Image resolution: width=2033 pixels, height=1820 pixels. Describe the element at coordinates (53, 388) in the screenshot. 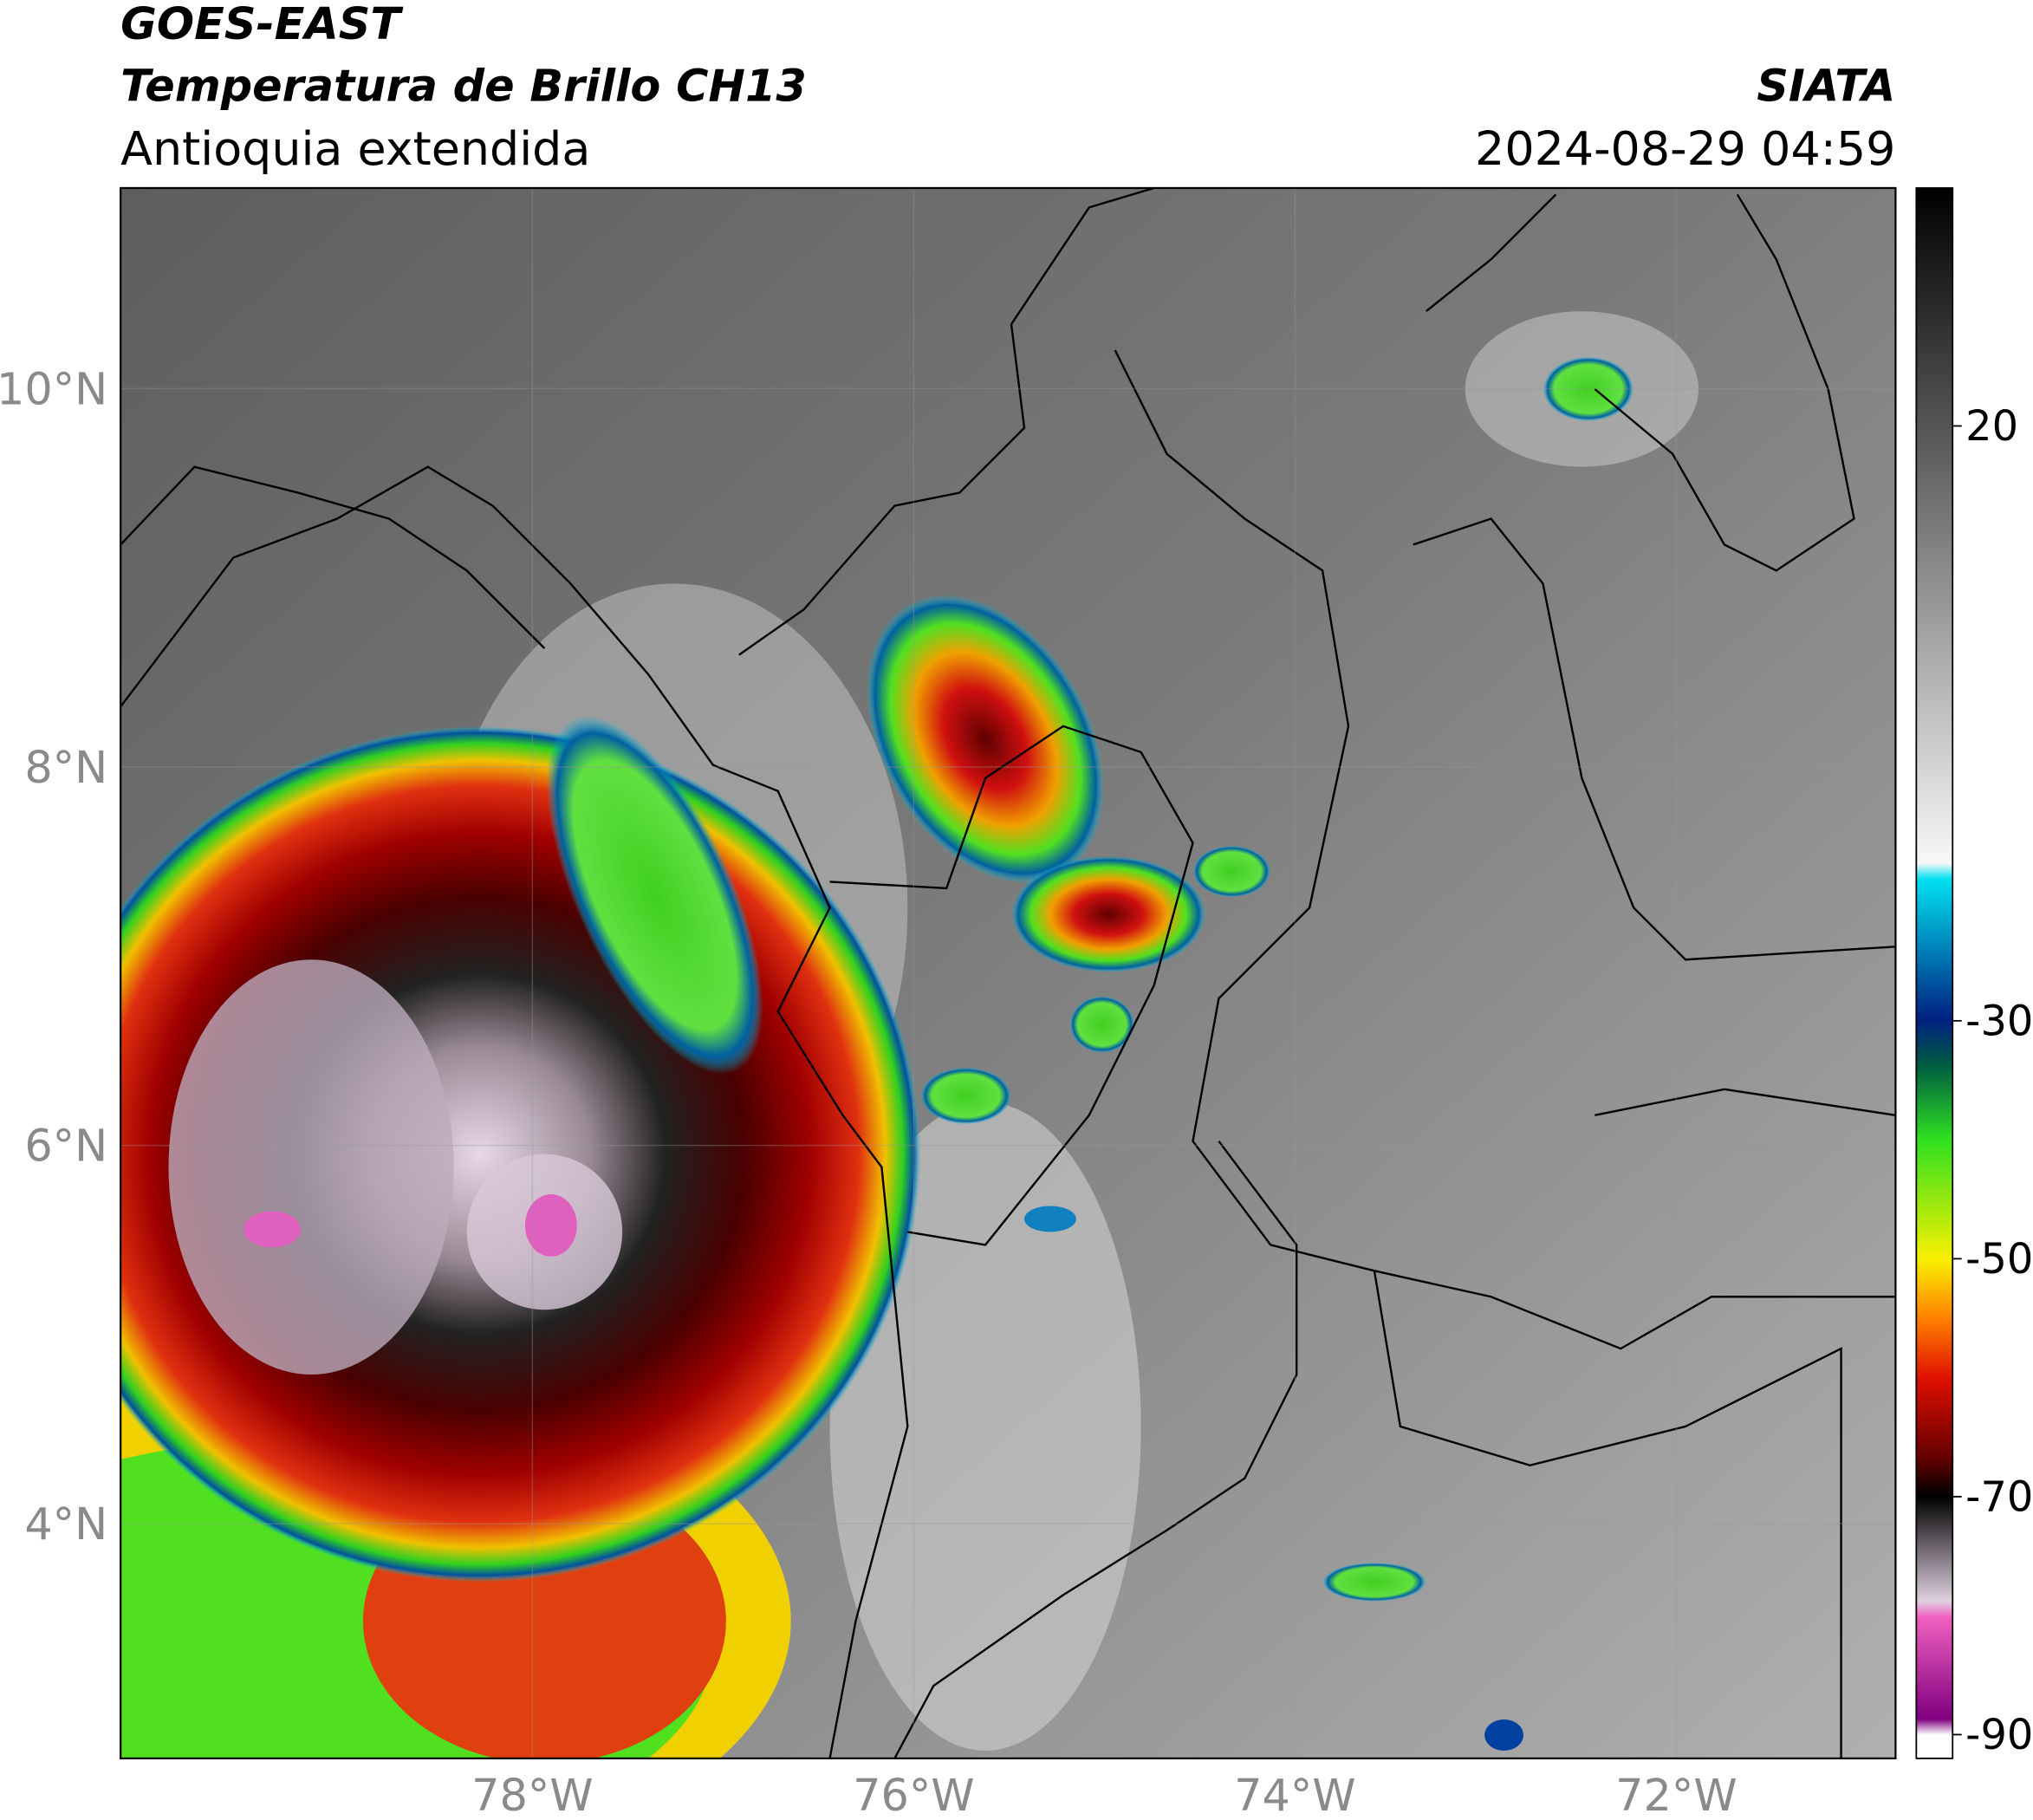

I see `y-tick-label: 10°N` at that location.